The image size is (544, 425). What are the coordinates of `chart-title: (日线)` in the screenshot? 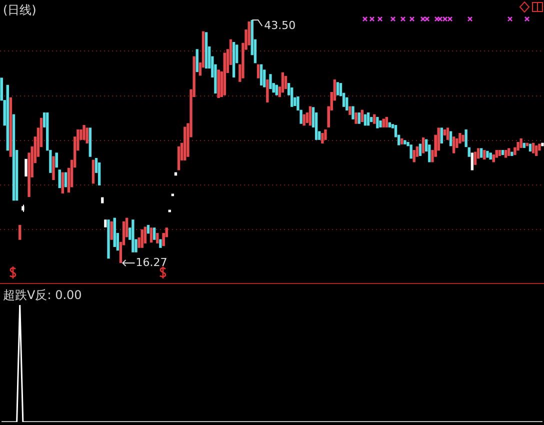 It's located at (19, 10).